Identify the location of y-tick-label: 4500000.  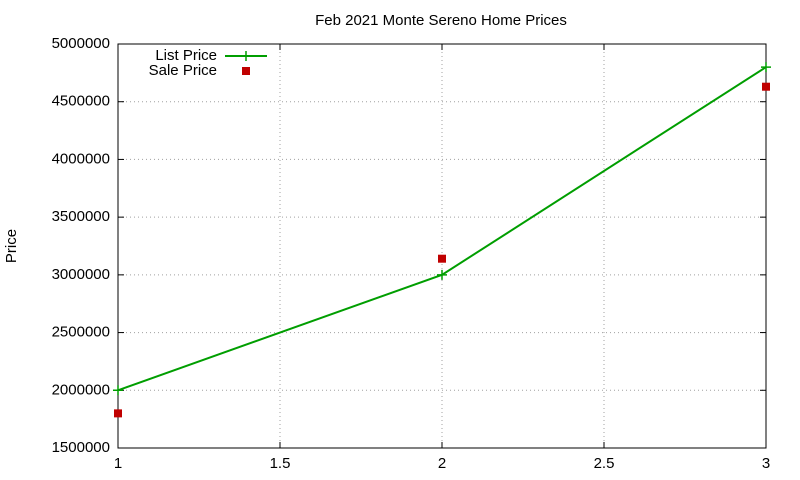
(81, 101).